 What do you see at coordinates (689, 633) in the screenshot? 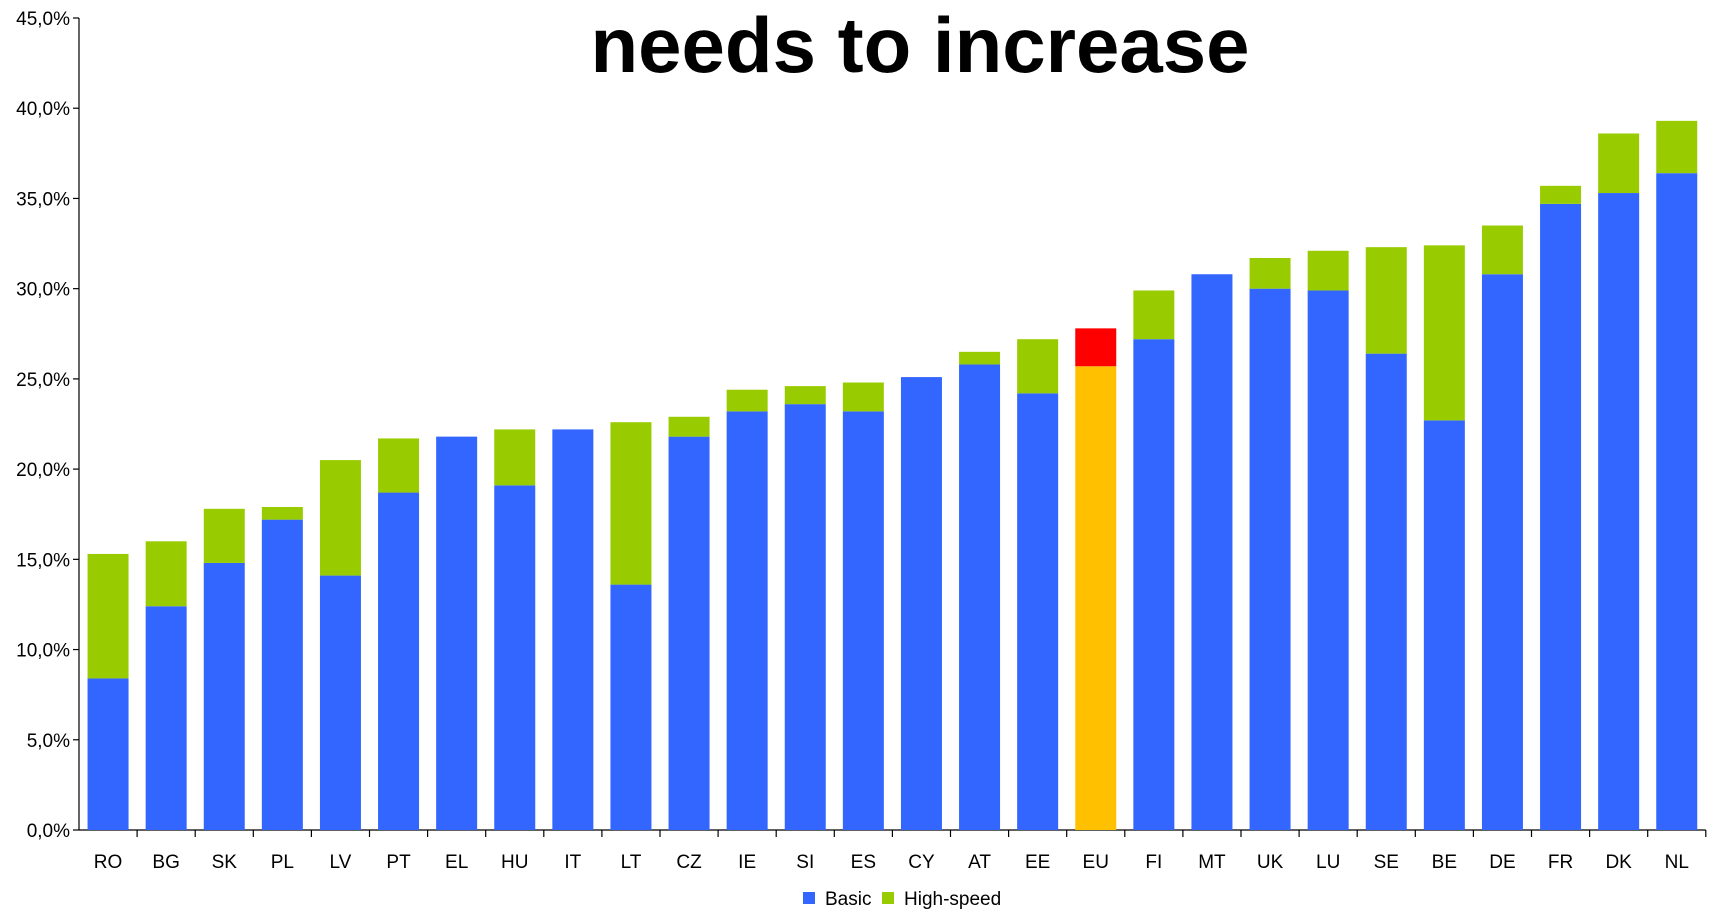
I see `bar-basic-cz` at bounding box center [689, 633].